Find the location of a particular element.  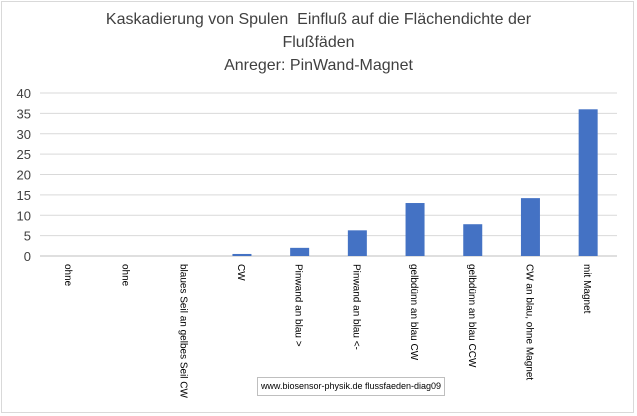

y-axis-ticks: 0 5 10 15 20 25 30 35 40 is located at coordinates (24, 175).